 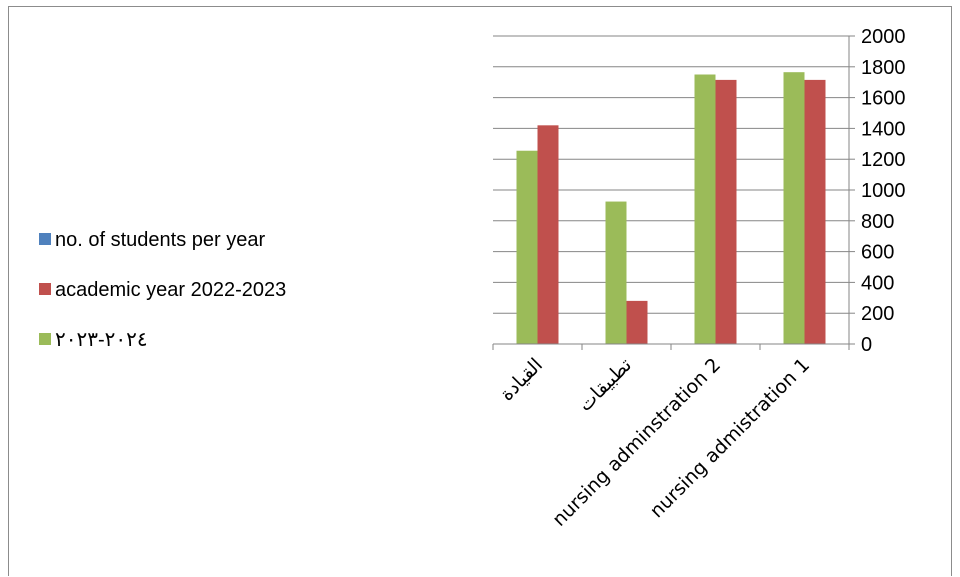 I want to click on y-tick-label: 200, so click(x=877, y=314).